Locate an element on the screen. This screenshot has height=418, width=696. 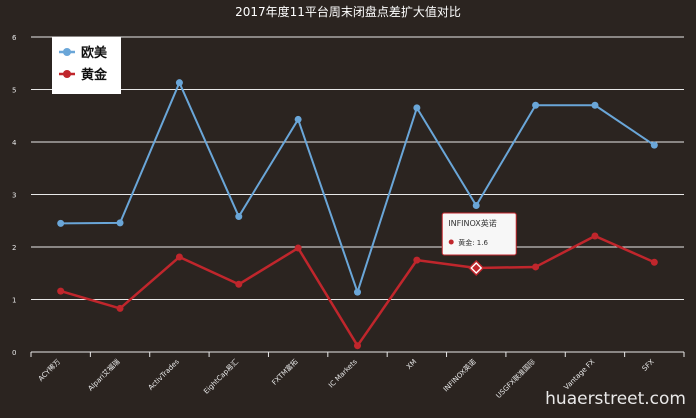
legend-item: 欧美 is located at coordinates (83, 53).